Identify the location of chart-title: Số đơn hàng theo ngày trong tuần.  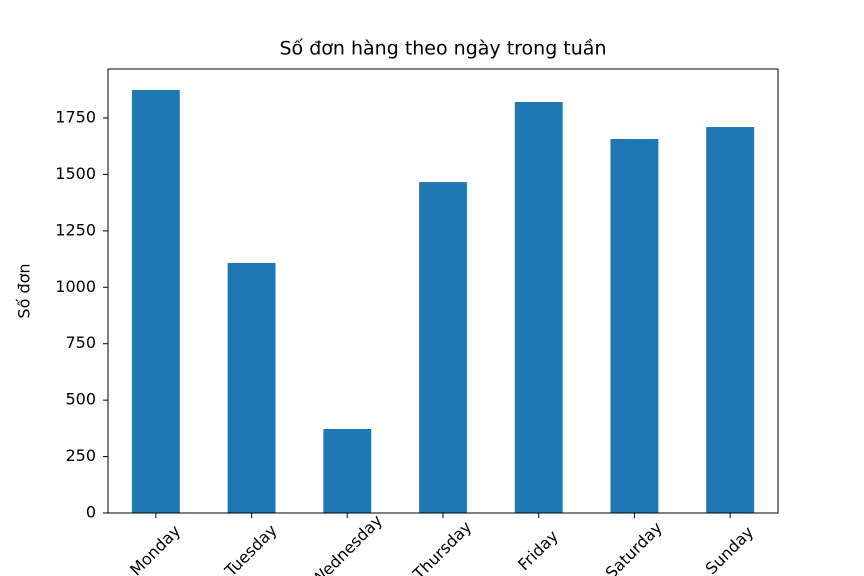
(443, 49).